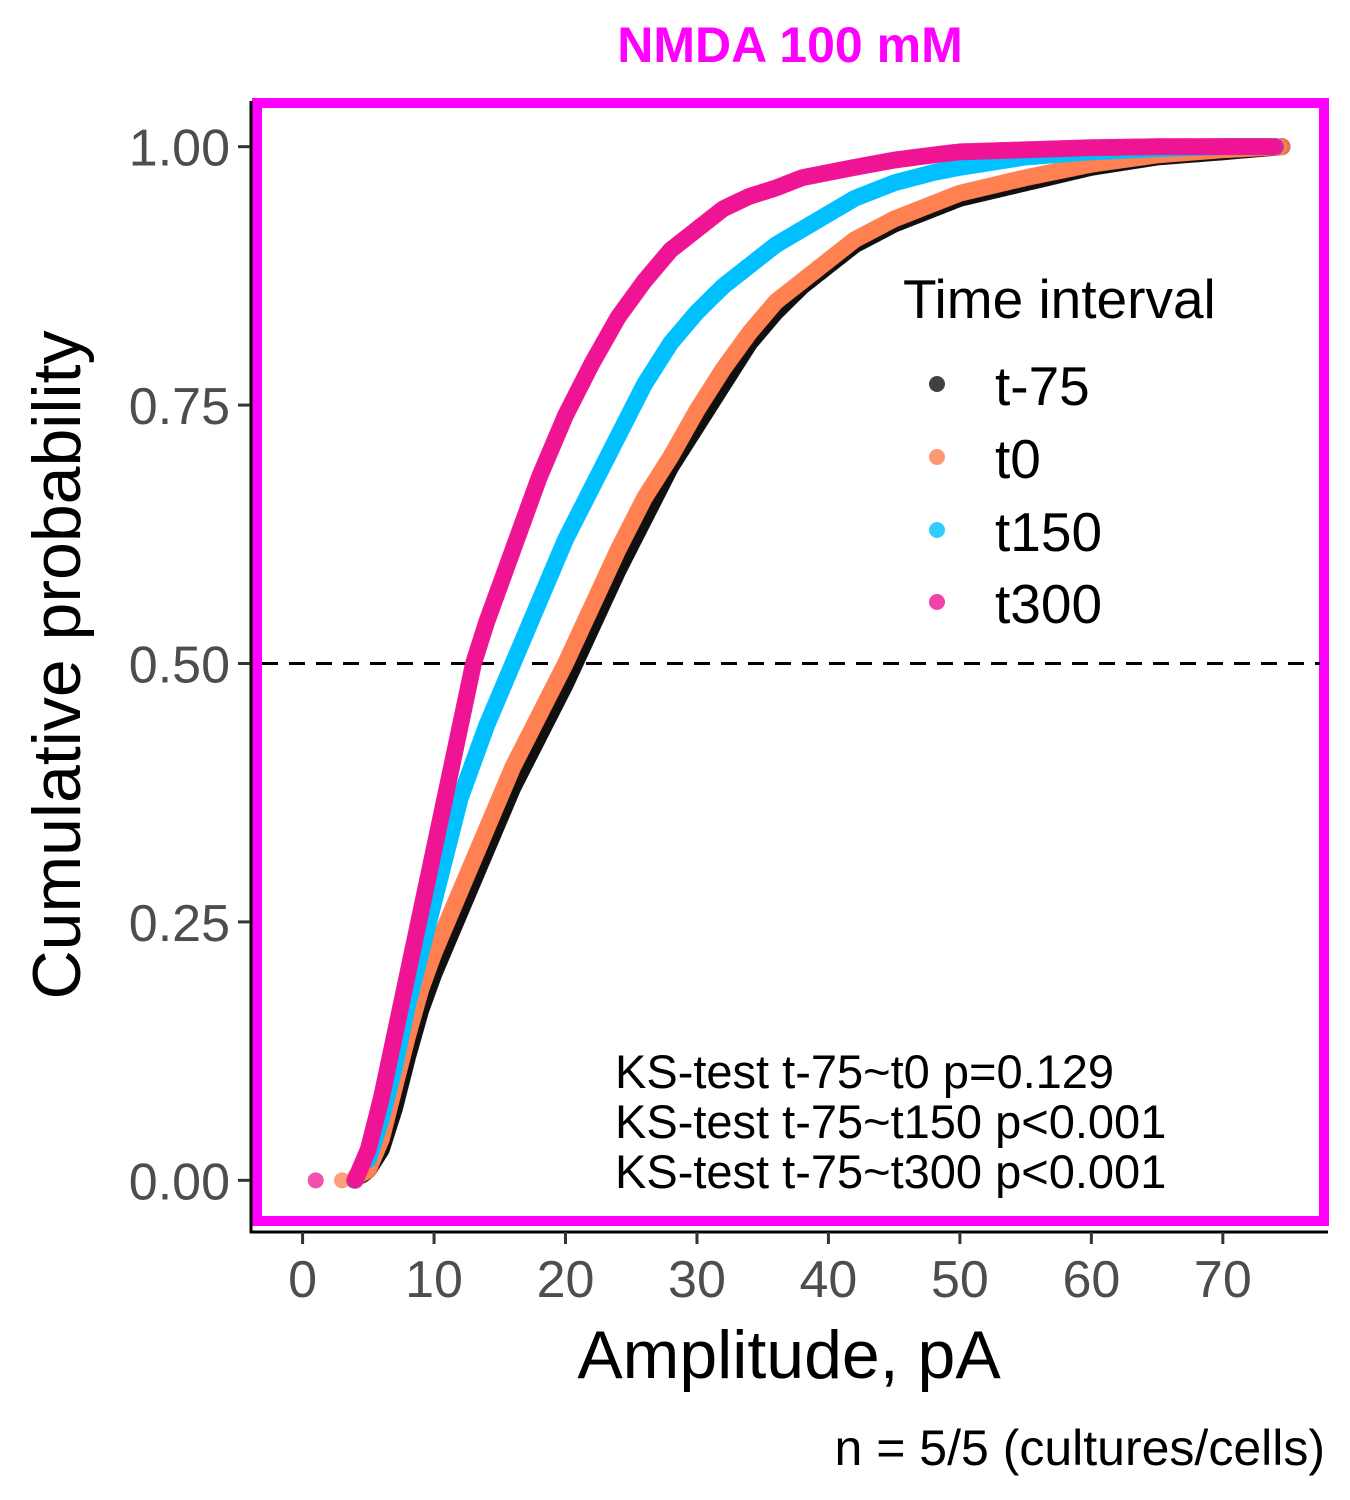  Describe the element at coordinates (890, 1121) in the screenshot. I see `ks-test-annotation-2: KS-test t-75~t150 p<0.001` at that location.